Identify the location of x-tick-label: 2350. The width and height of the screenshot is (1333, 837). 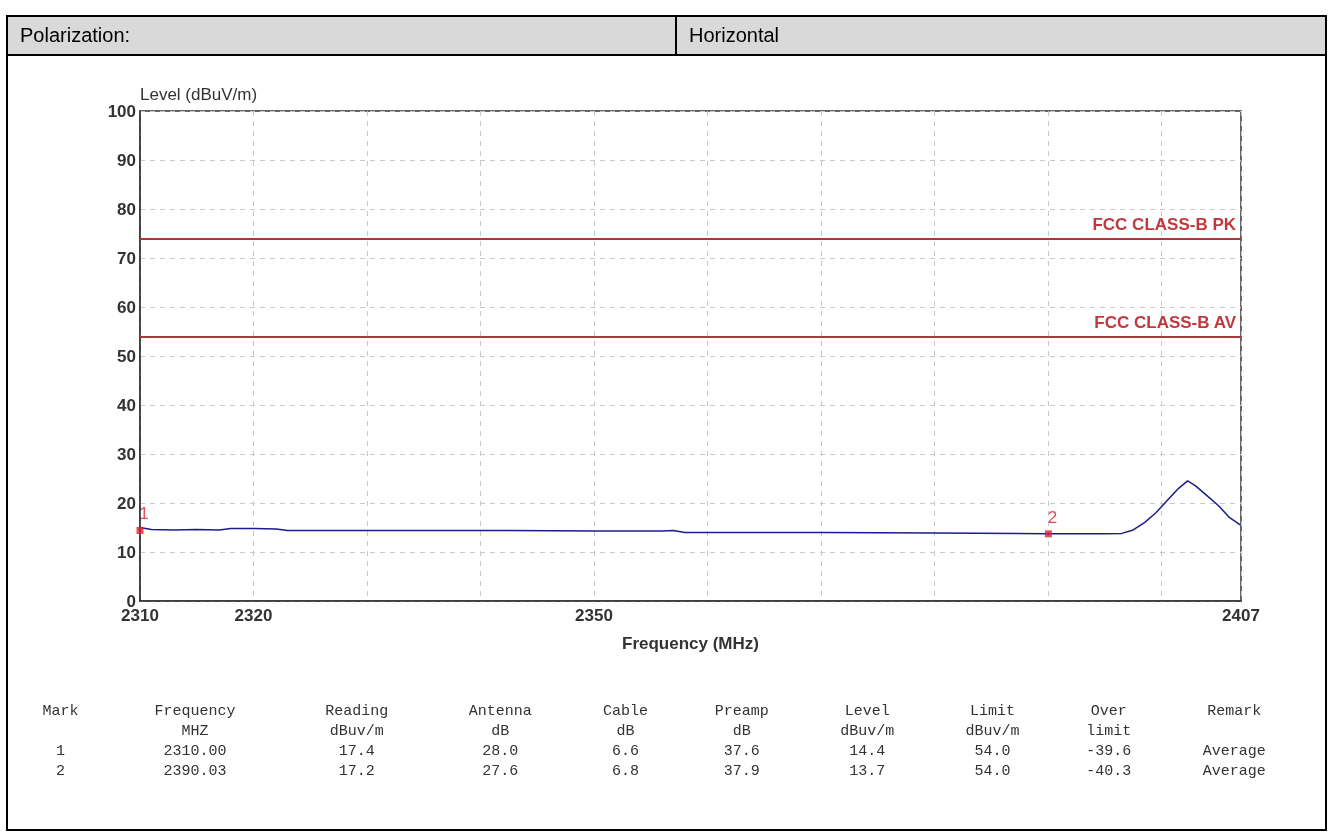
(594, 615).